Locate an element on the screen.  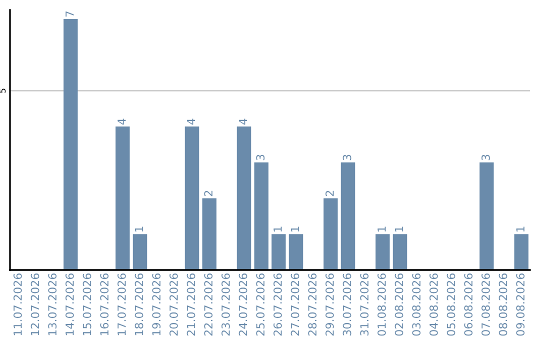
x-tick-label: 26.07.2026 is located at coordinates (277, 304).